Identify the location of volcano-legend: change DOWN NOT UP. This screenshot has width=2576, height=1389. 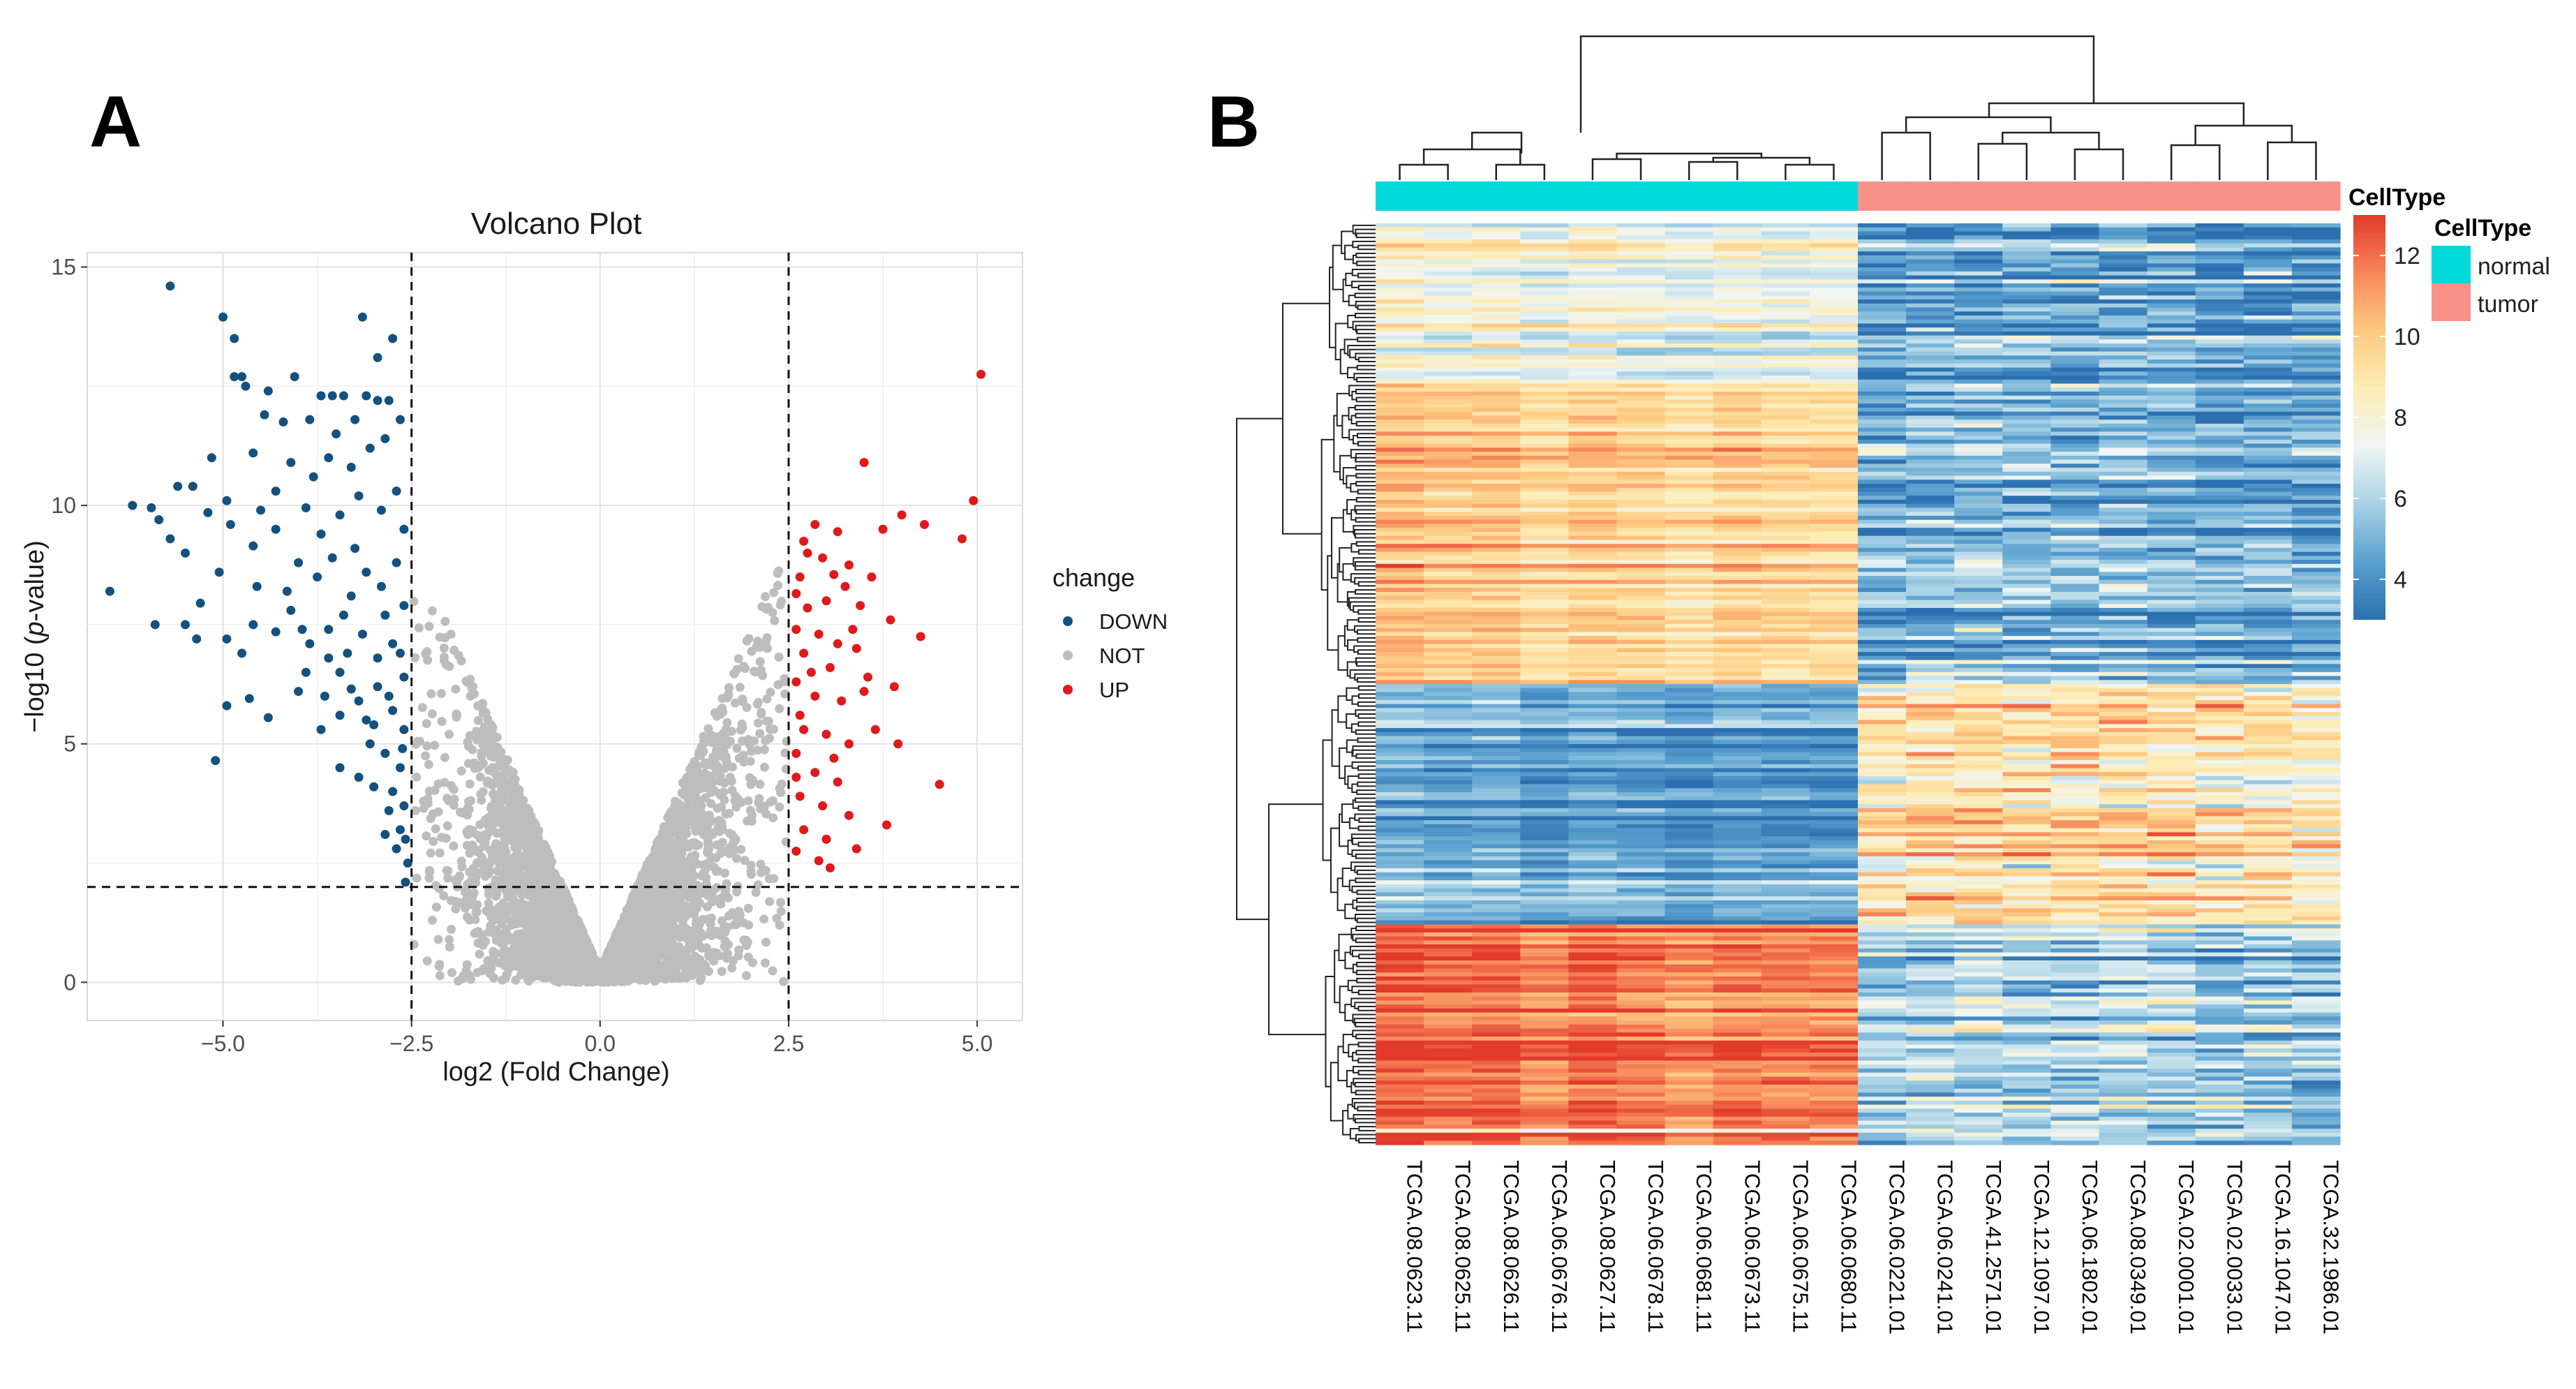
(1110, 633).